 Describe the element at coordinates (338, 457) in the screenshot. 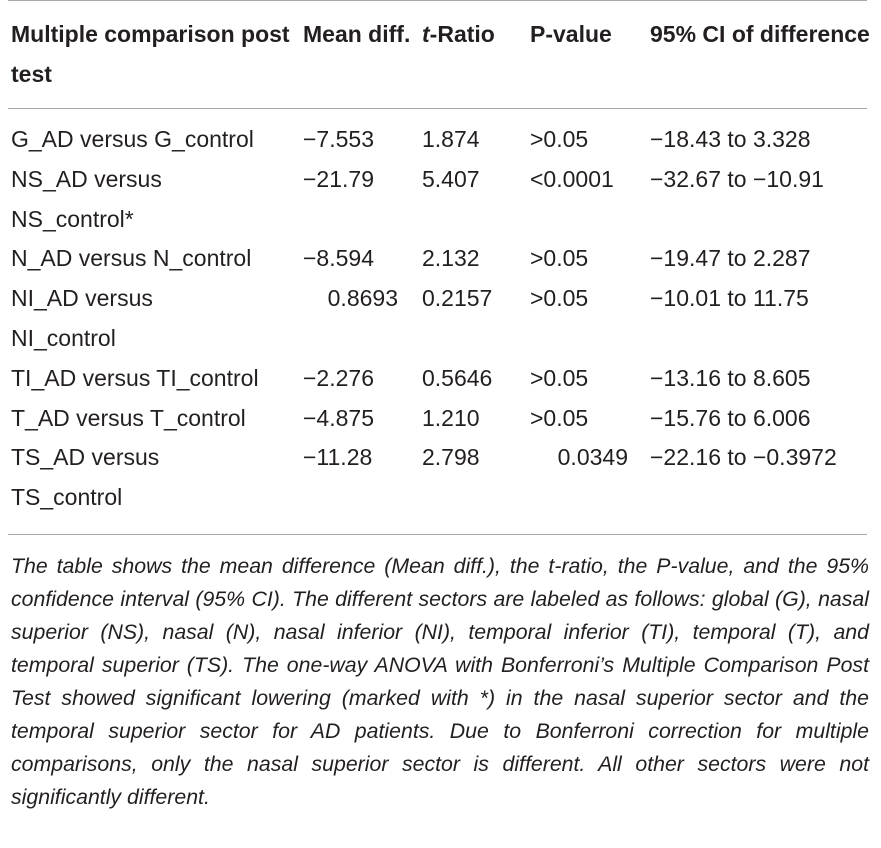

I see `row-mean-diff: −11.28` at that location.